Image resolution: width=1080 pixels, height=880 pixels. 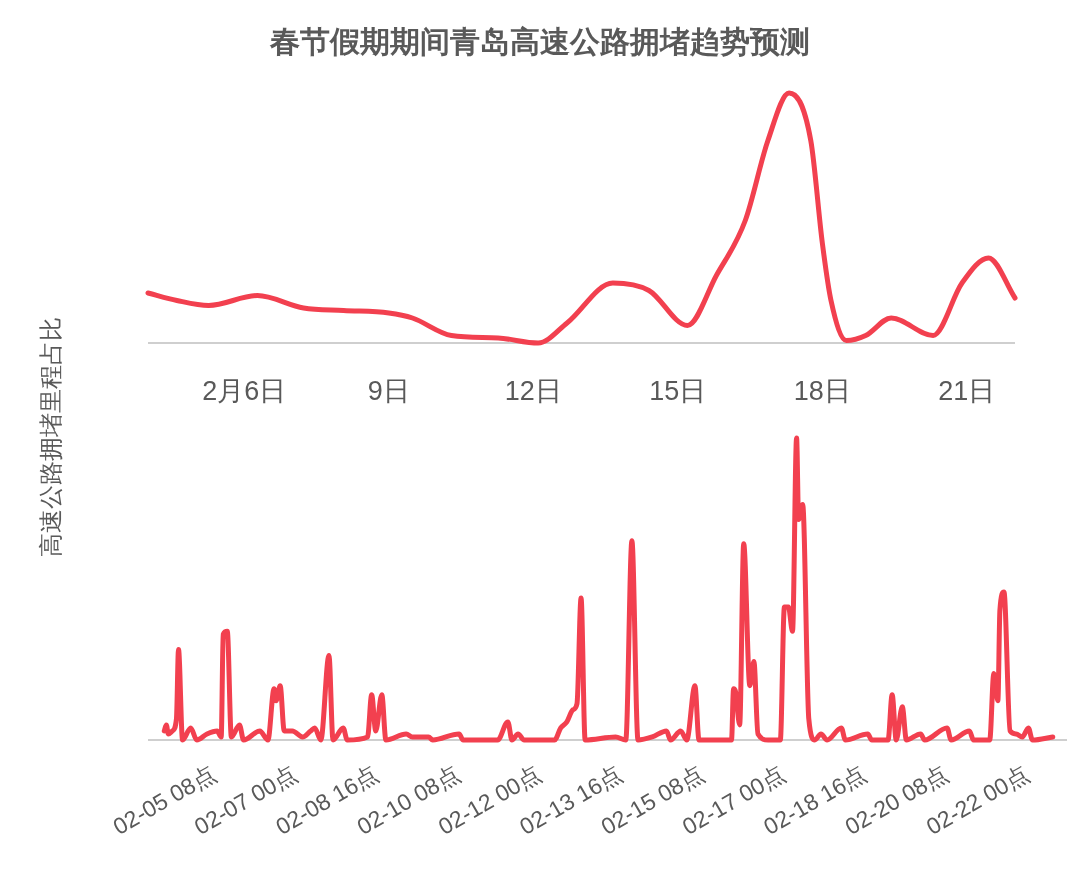 I want to click on y-axis-title: 高速公路拥堵里程占比, so click(x=50, y=437).